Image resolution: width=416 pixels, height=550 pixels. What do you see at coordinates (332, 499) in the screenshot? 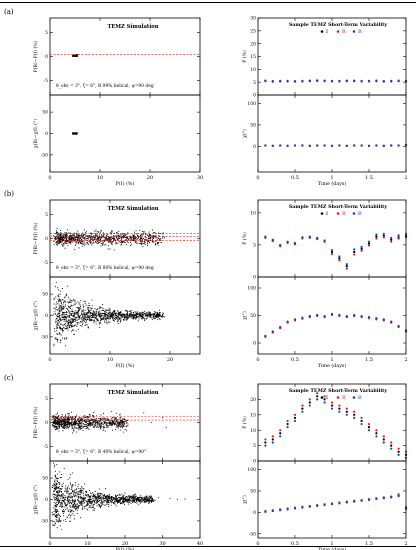
I see `right-bottom-frame` at bounding box center [332, 499].